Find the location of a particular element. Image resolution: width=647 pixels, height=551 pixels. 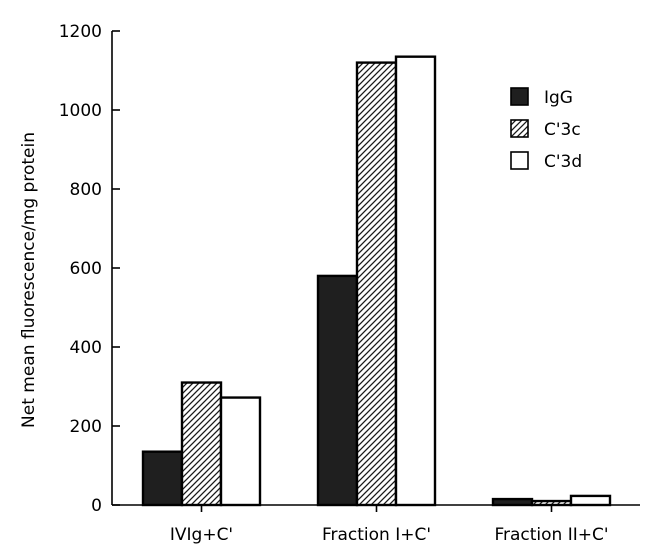

y-tick-label: 0 is located at coordinates (96, 506).